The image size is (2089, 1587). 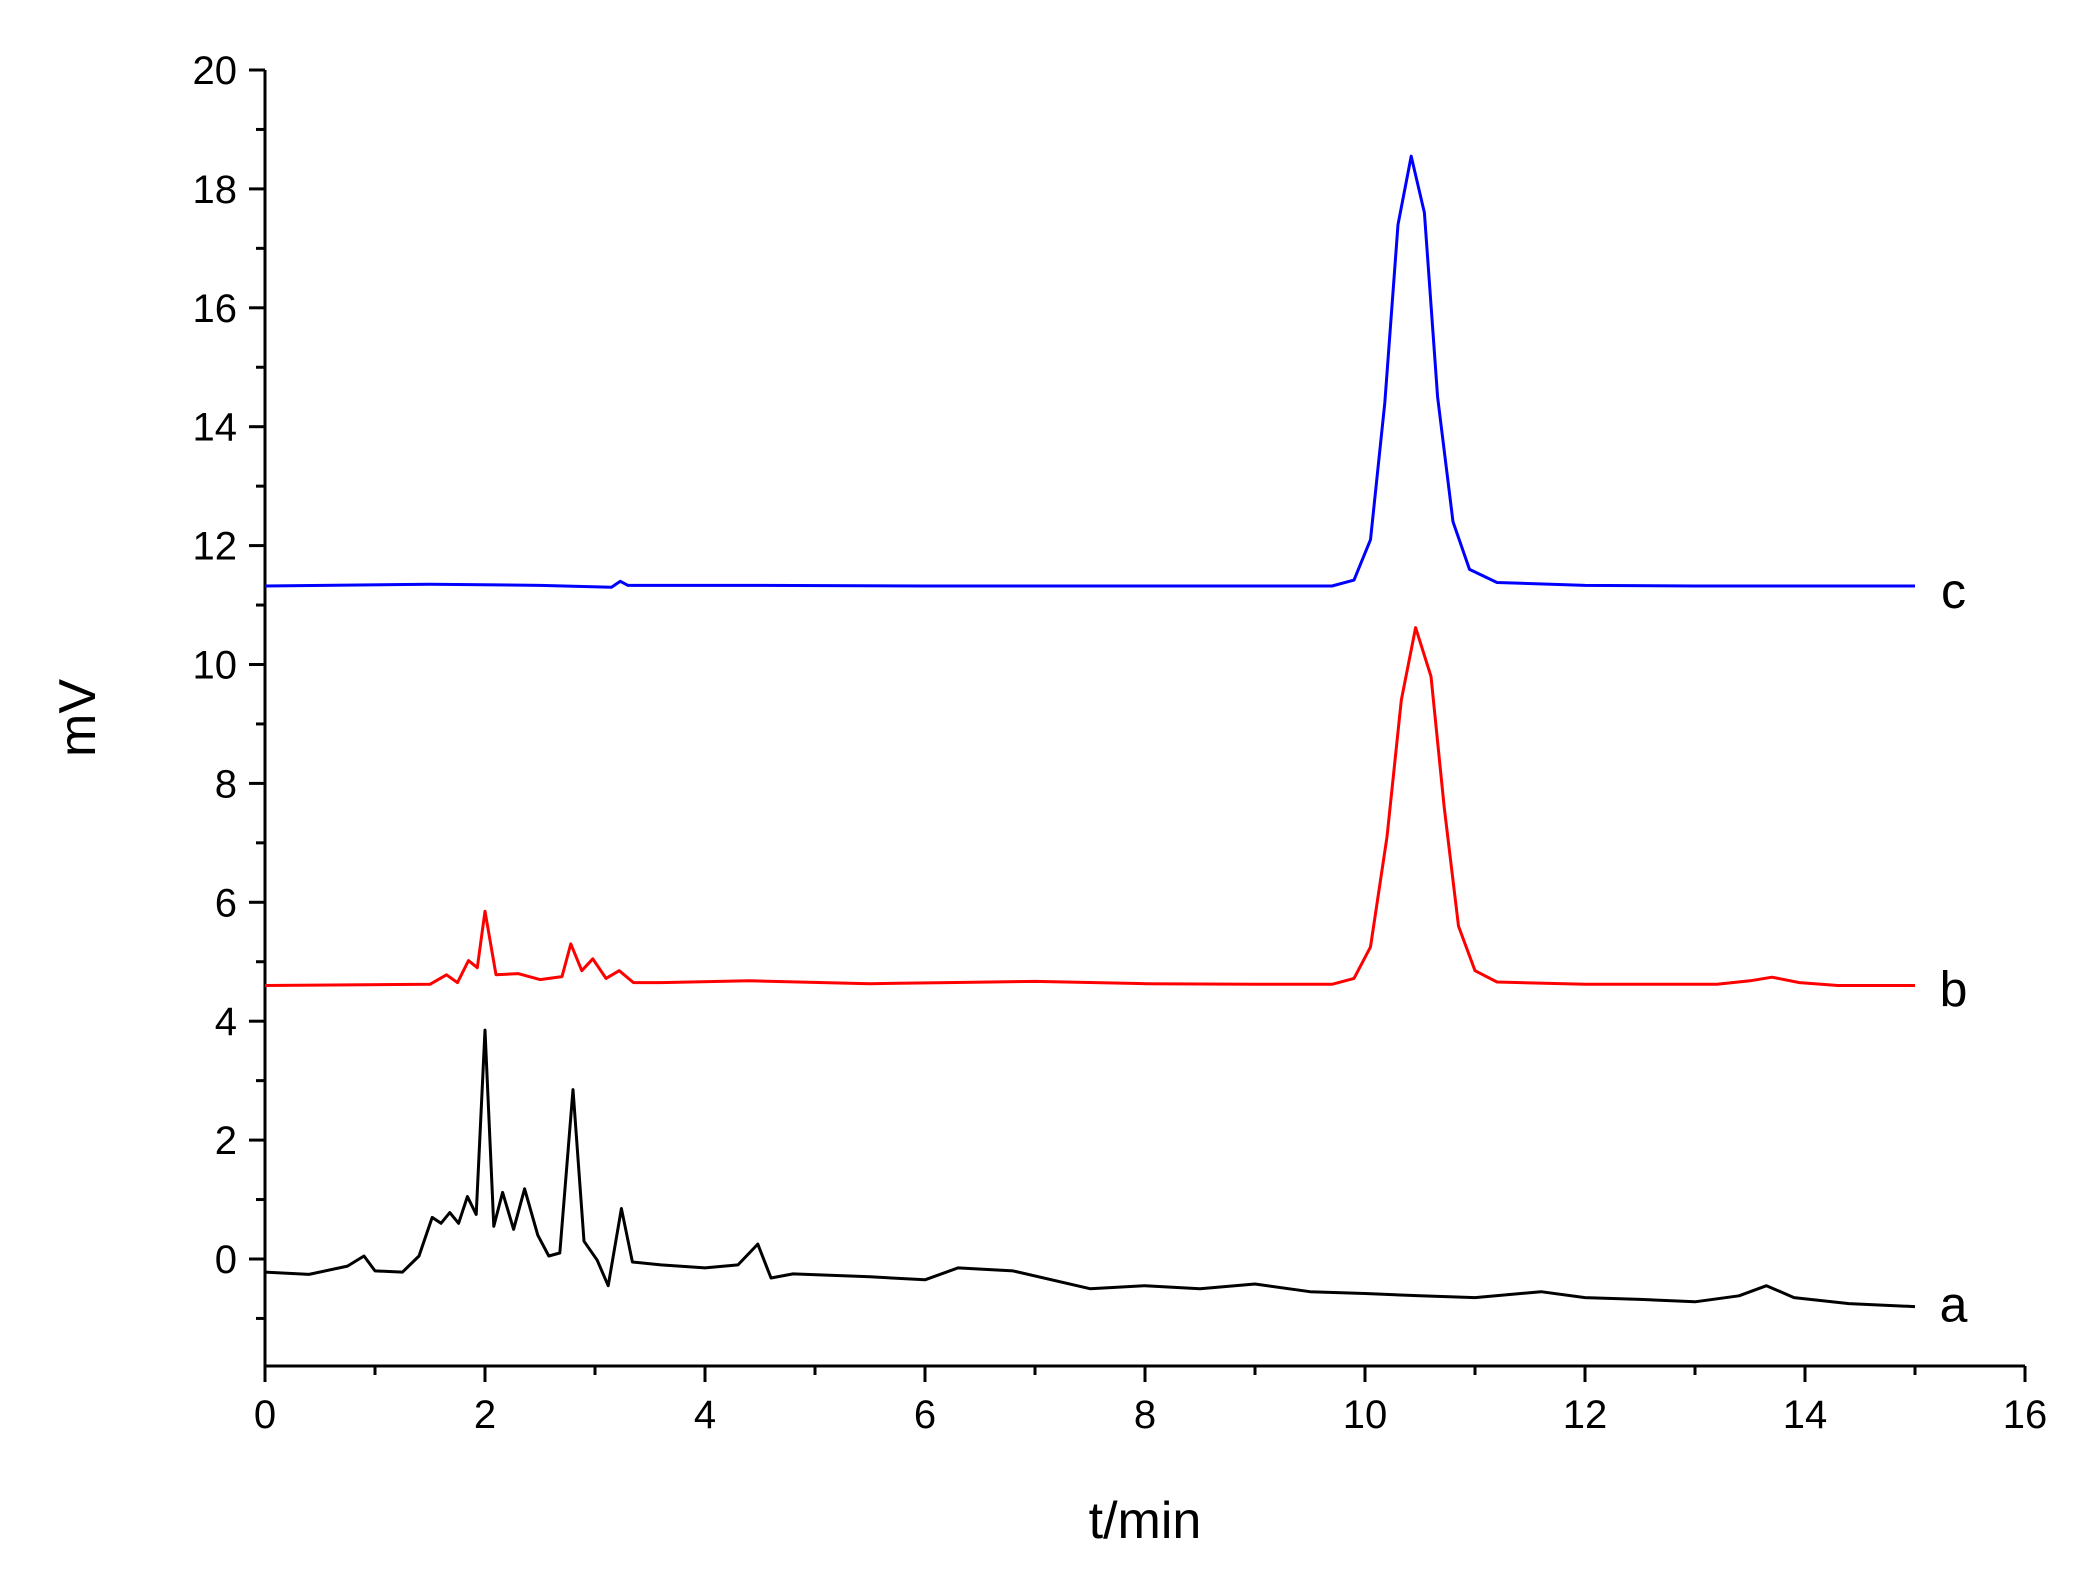 I want to click on y-tick-label: 8, so click(x=226, y=784).